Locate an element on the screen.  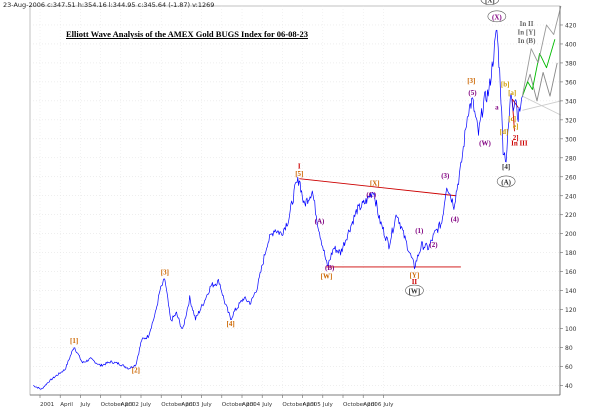
wave-label: [a] is located at coordinates (512, 93).